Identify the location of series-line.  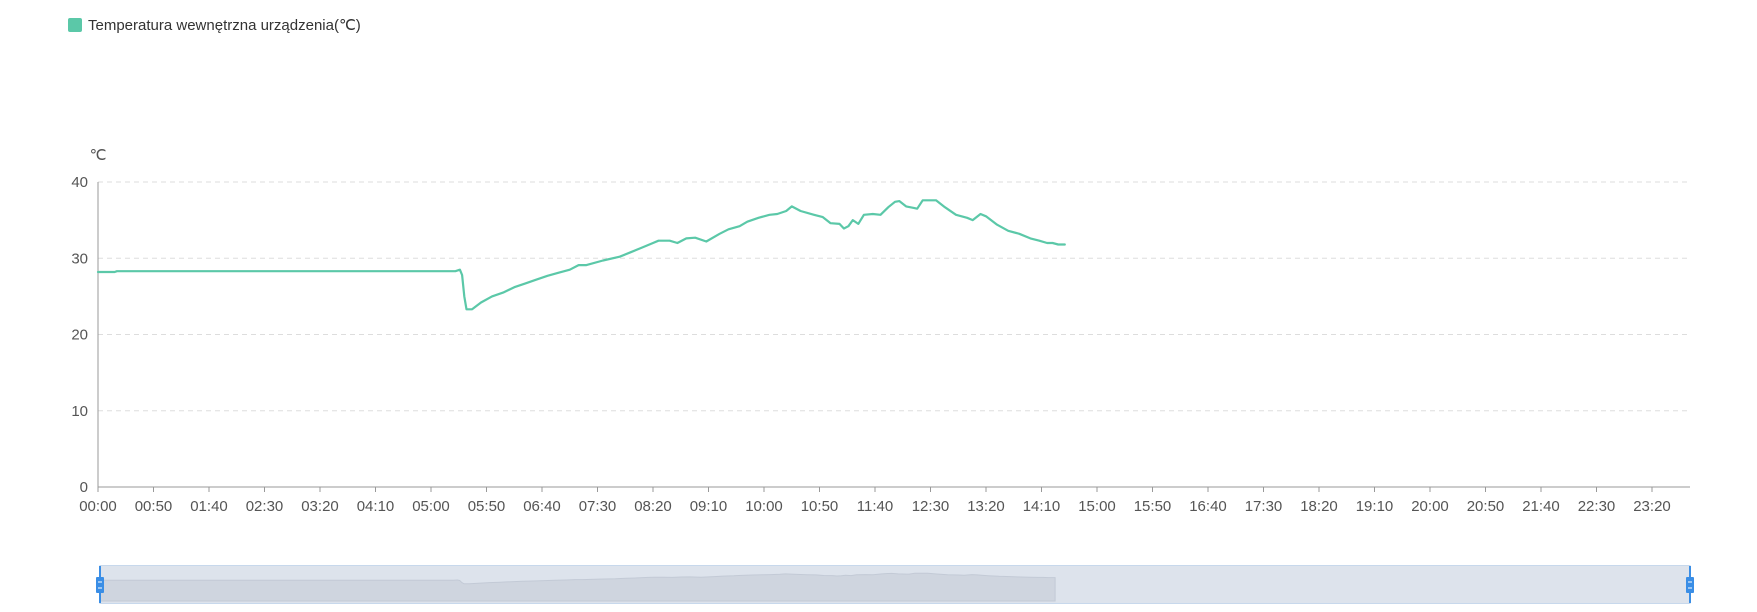
(581, 255).